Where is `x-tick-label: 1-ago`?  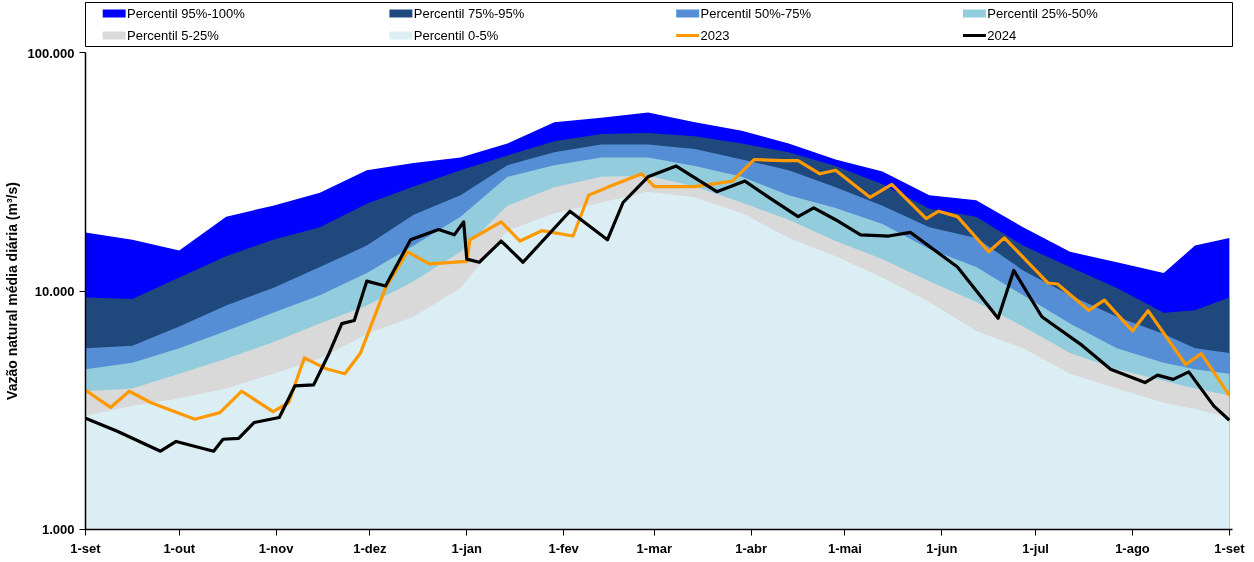
x-tick-label: 1-ago is located at coordinates (1132, 548).